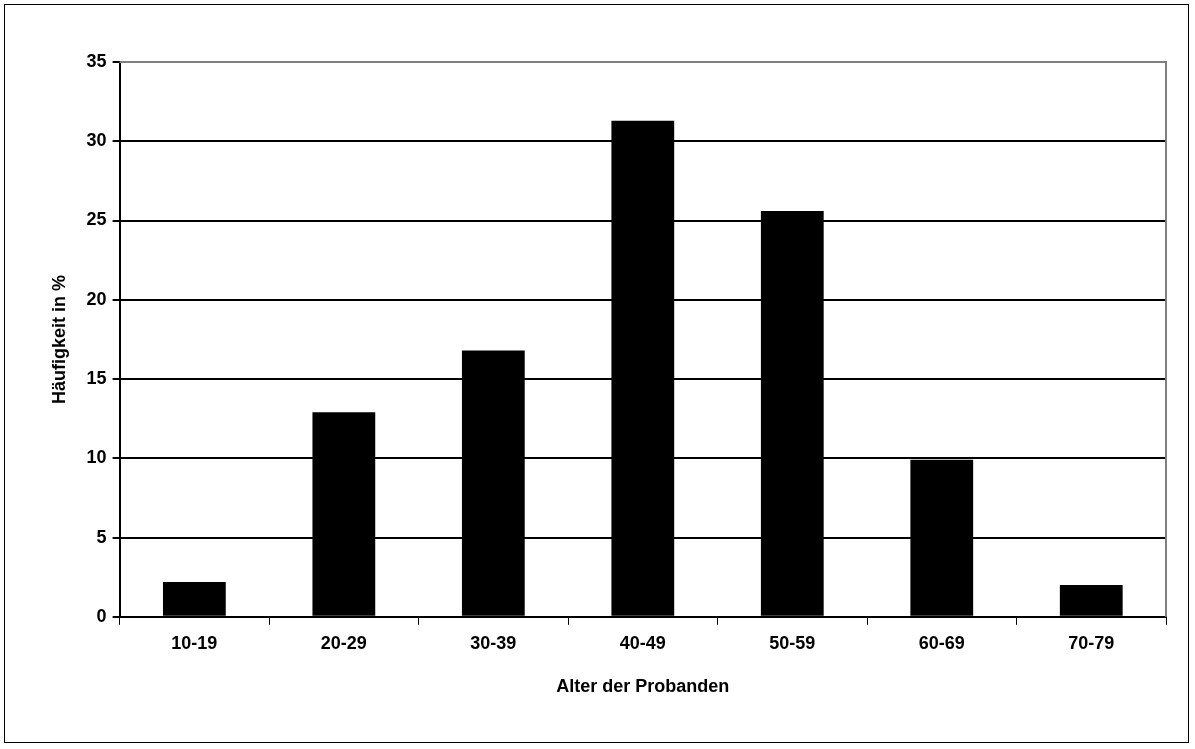 Image resolution: width=1195 pixels, height=749 pixels. What do you see at coordinates (96, 60) in the screenshot?
I see `y-tick-label: 35` at bounding box center [96, 60].